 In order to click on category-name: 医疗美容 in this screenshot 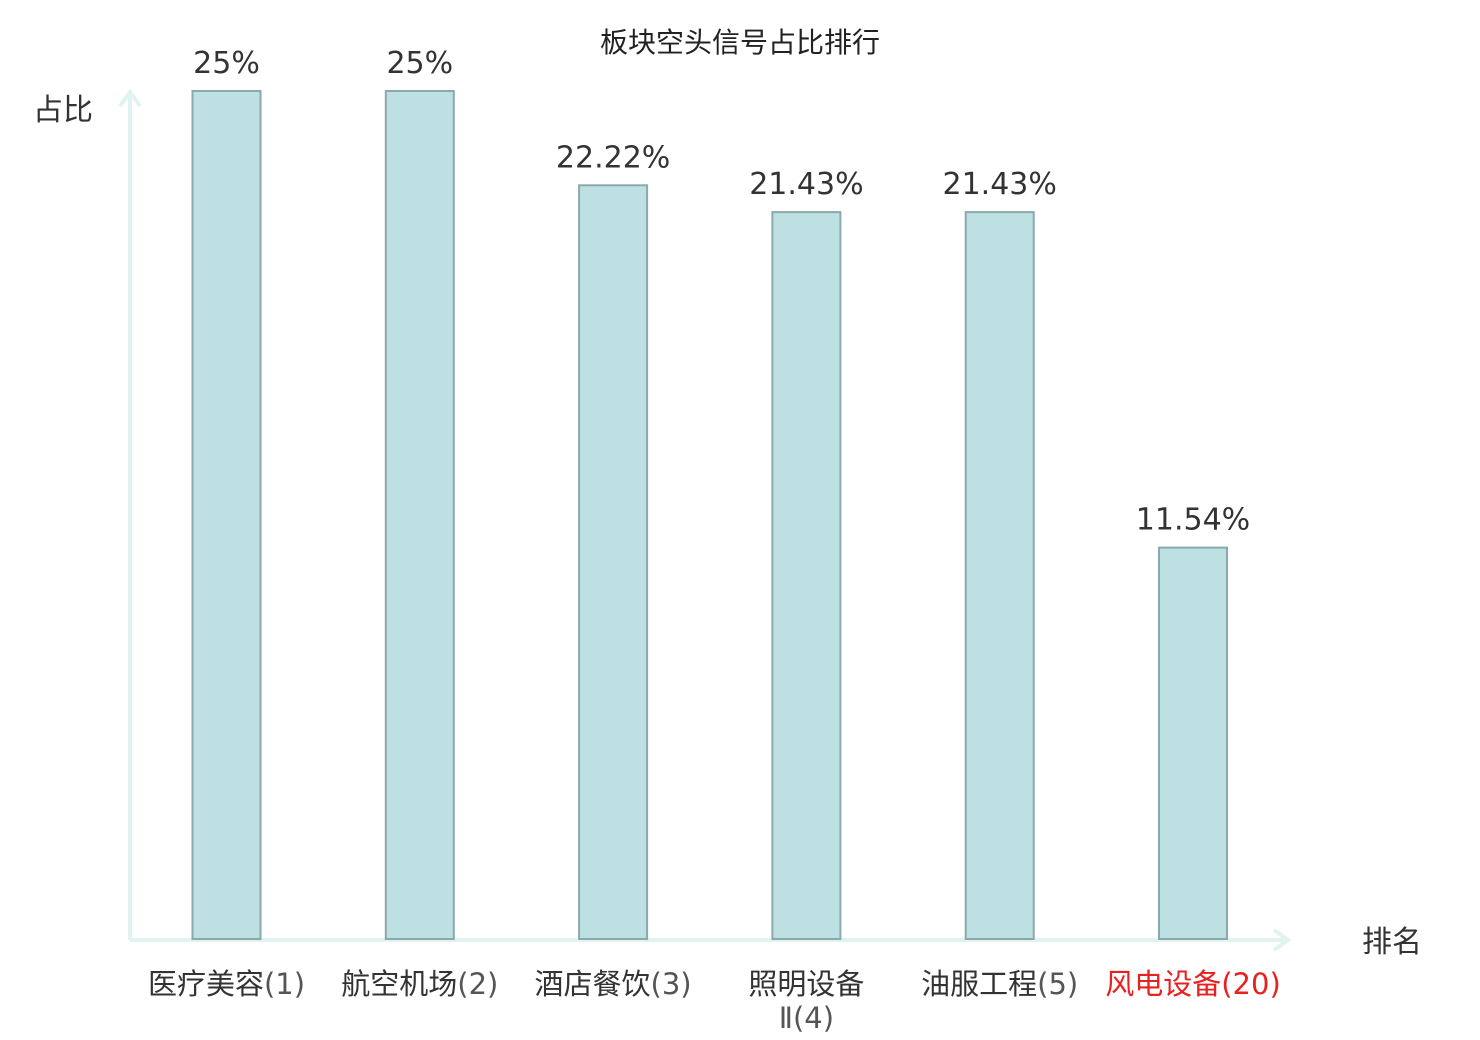, I will do `click(206, 984)`.